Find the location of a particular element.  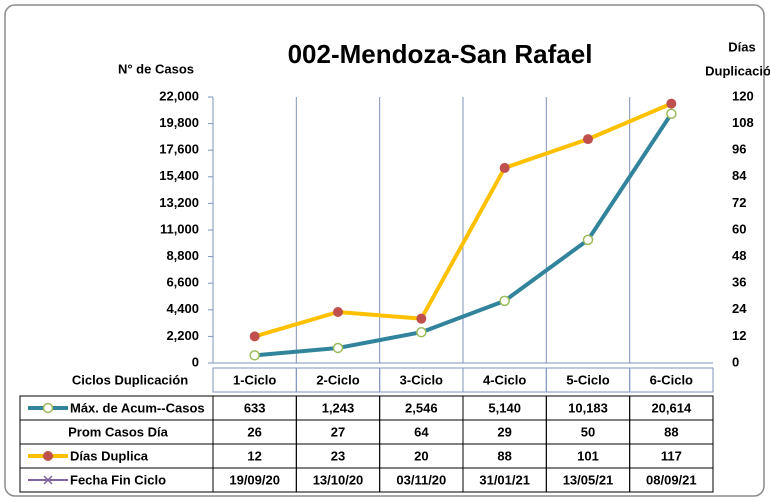

legend-label: Máx. de Acum--Casos is located at coordinates (137, 407).